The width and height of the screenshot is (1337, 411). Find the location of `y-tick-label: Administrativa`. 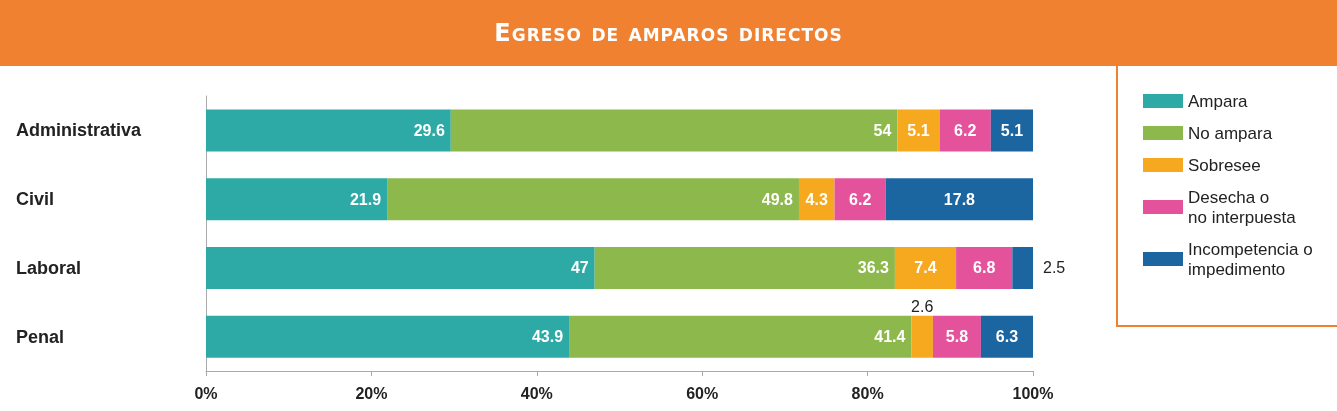

y-tick-label: Administrativa is located at coordinates (79, 130).